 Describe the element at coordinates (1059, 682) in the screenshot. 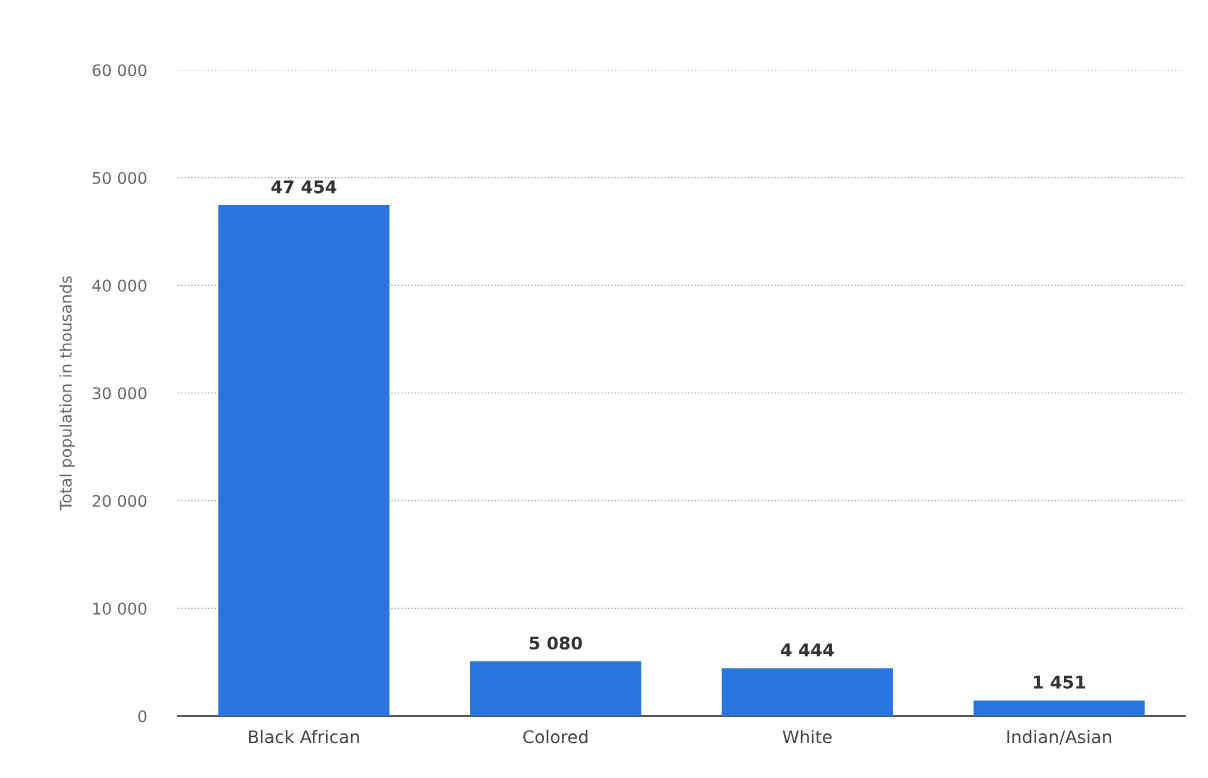

I see `data-label: 1 451` at that location.